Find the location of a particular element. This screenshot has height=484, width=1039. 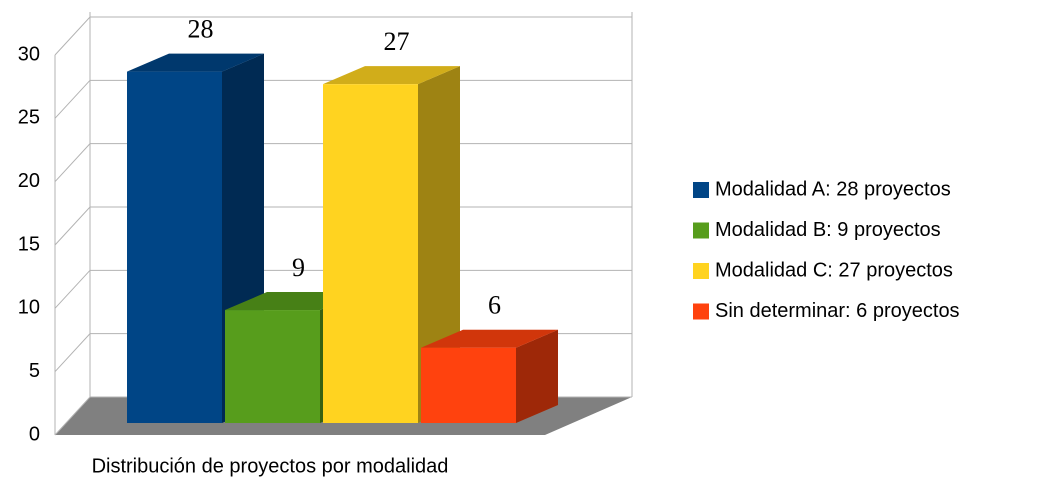

legend-label: Sin determinar: 6 proyectos is located at coordinates (837, 311).